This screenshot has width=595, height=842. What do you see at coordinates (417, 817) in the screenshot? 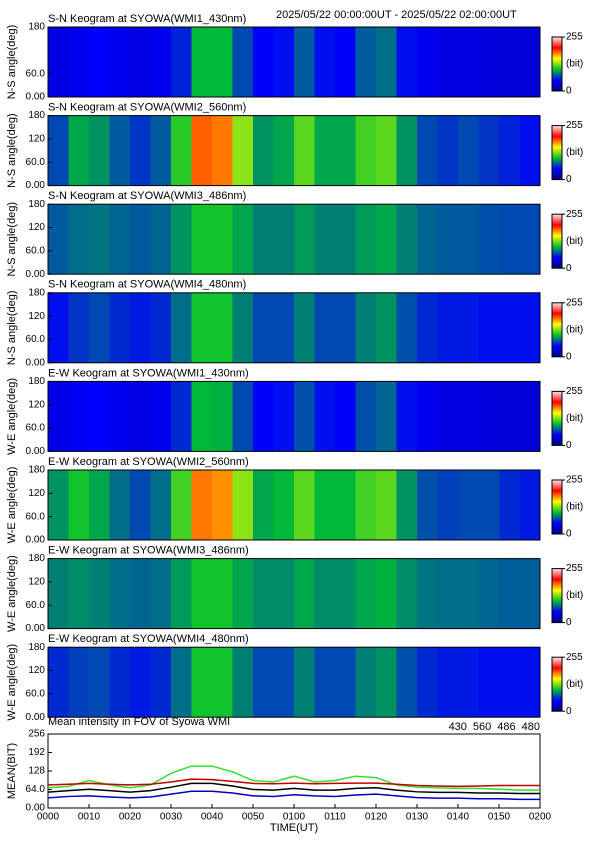
I see `x-tick-label: 0130` at bounding box center [417, 817].